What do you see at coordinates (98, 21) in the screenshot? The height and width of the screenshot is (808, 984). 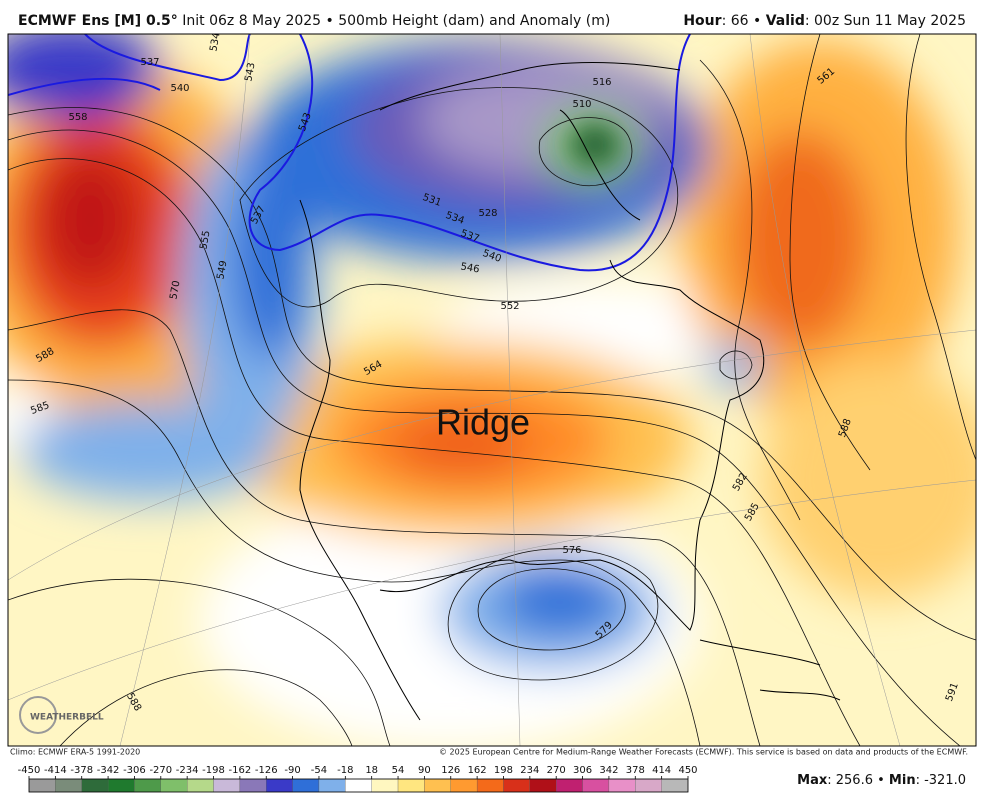 I see `model-name: ECMWF Ens [M] 0.5°` at bounding box center [98, 21].